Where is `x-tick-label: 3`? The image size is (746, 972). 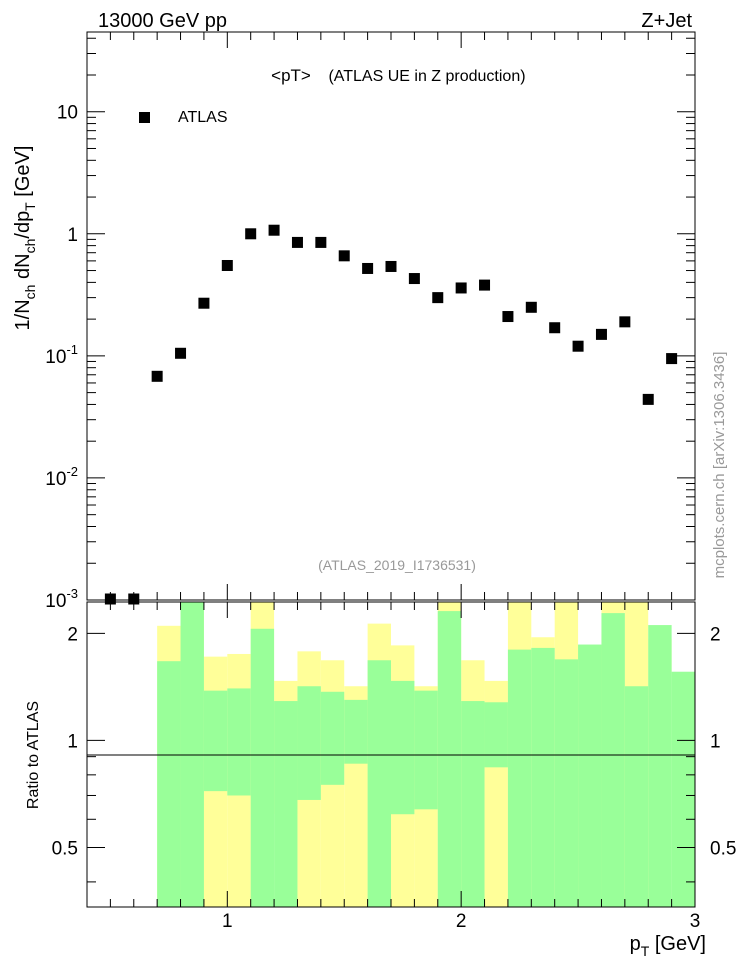 x-tick-label: 3 is located at coordinates (695, 921).